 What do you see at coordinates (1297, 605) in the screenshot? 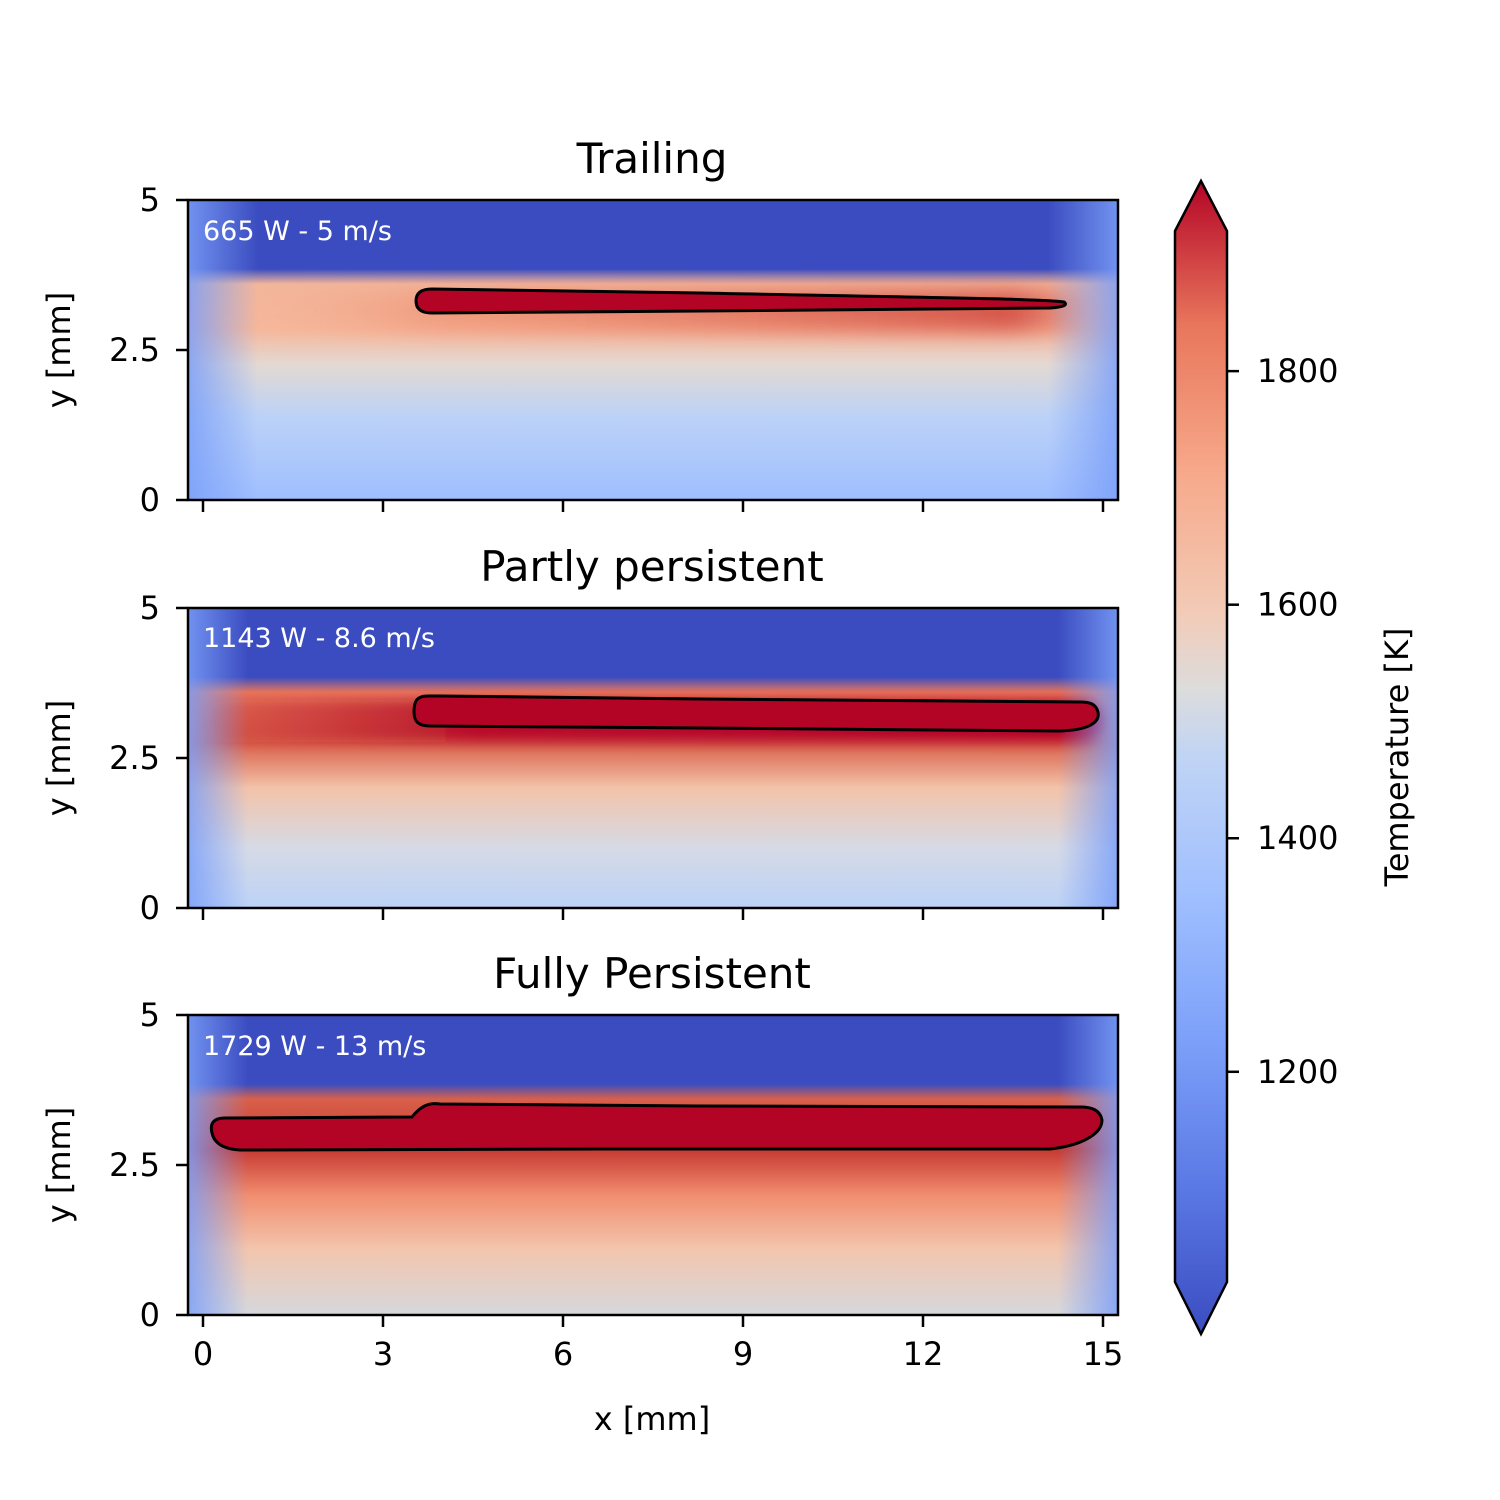
I see `colorbar-tick-label: 1600` at bounding box center [1297, 605].